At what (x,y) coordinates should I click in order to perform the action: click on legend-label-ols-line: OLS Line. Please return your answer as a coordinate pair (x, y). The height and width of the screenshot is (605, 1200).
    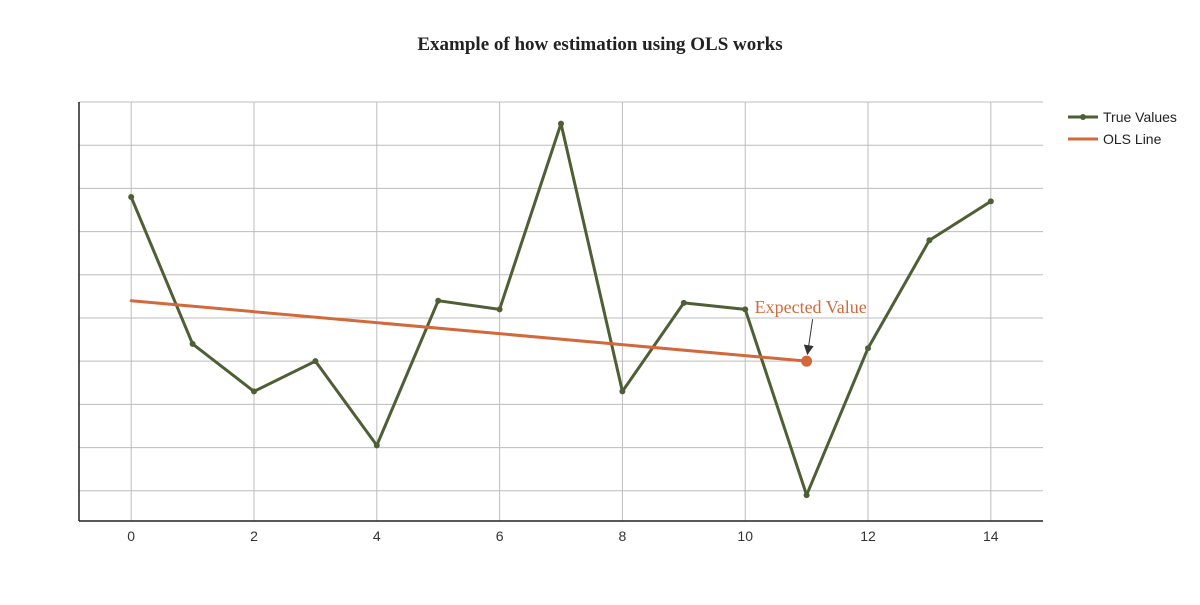
    Looking at the image, I should click on (1132, 139).